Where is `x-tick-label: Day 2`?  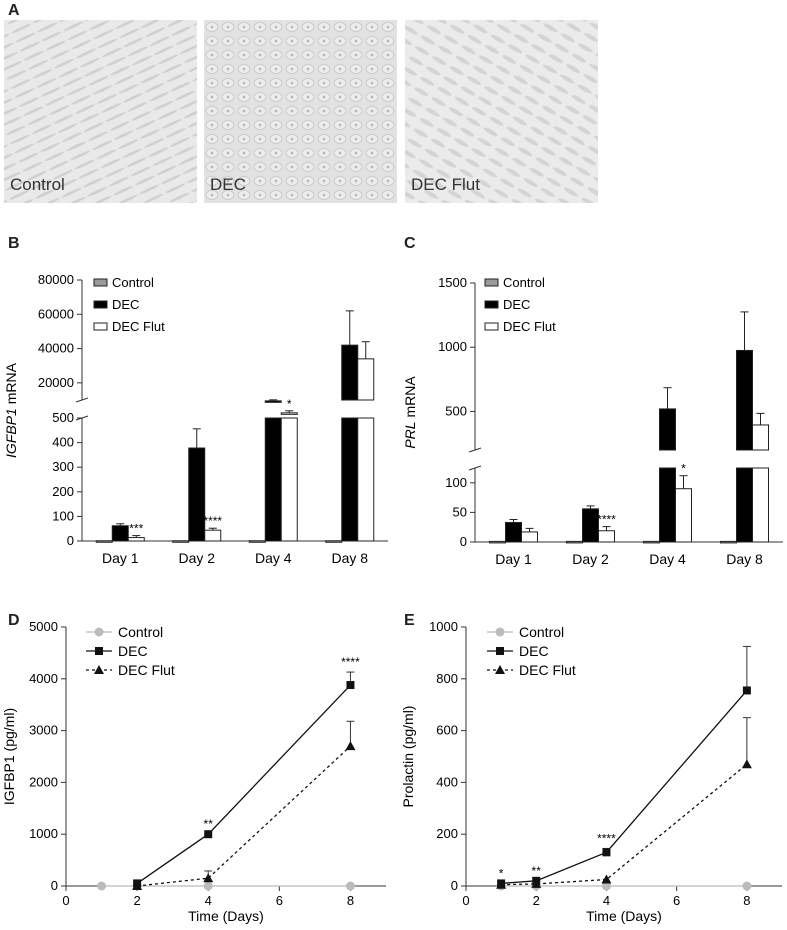 x-tick-label: Day 2 is located at coordinates (196, 558).